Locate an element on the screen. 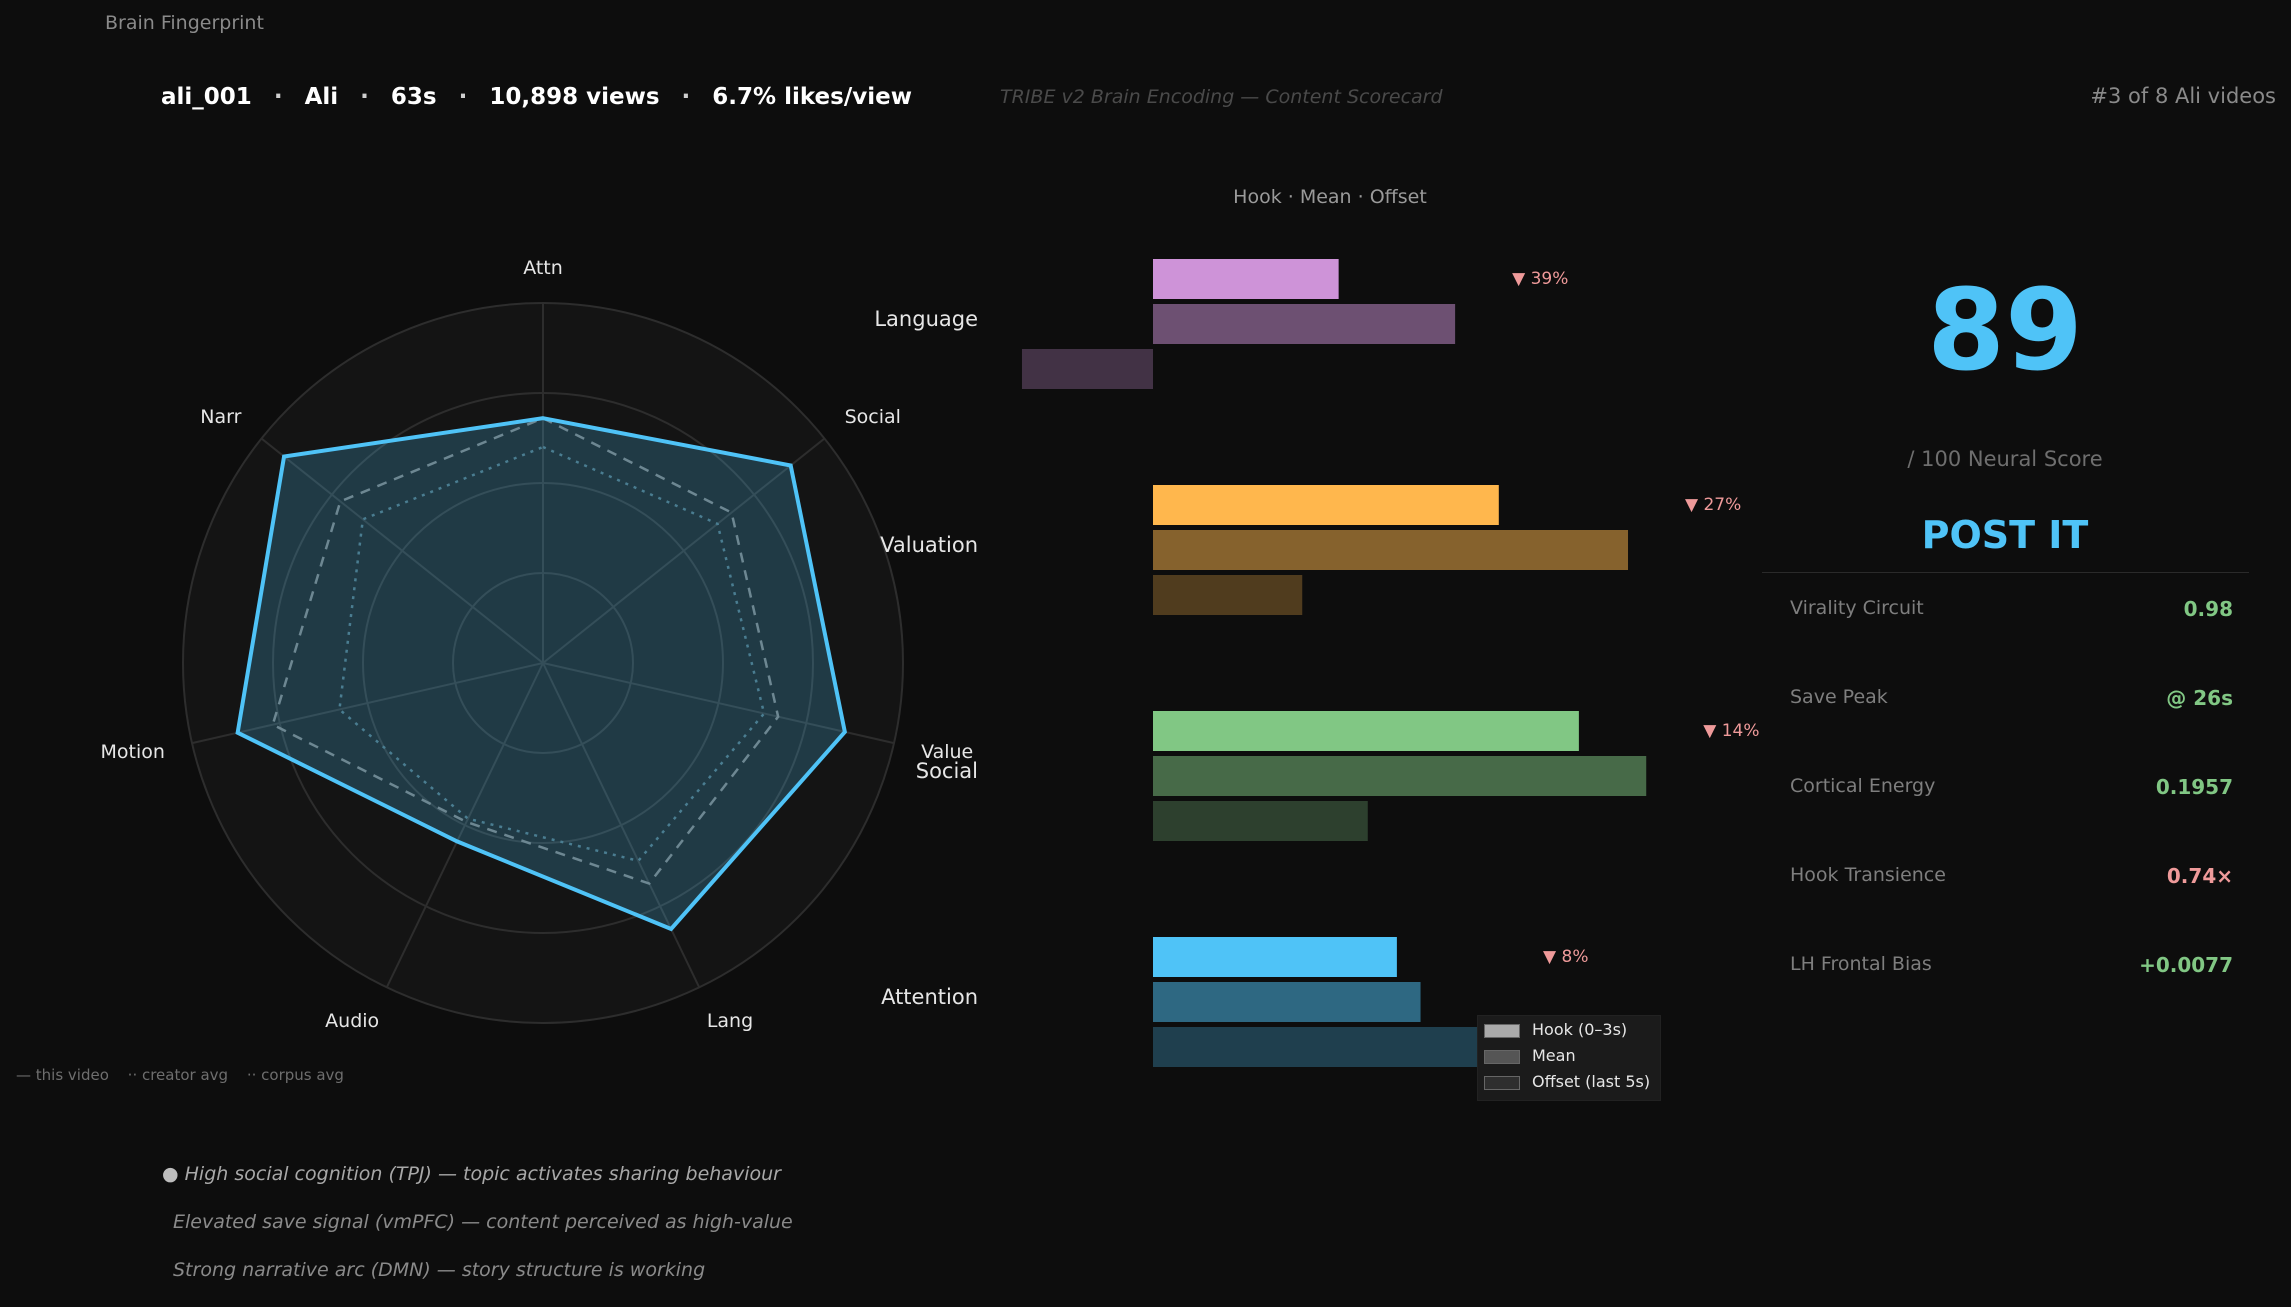 The width and height of the screenshot is (2291, 1307). metric-label-virality-circuit: Virality Circuit is located at coordinates (1857, 608).